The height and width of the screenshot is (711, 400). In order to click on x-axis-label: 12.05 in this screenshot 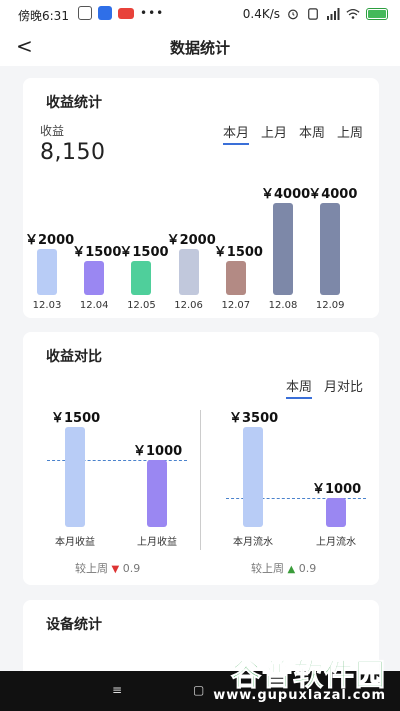, I will do `click(141, 305)`.